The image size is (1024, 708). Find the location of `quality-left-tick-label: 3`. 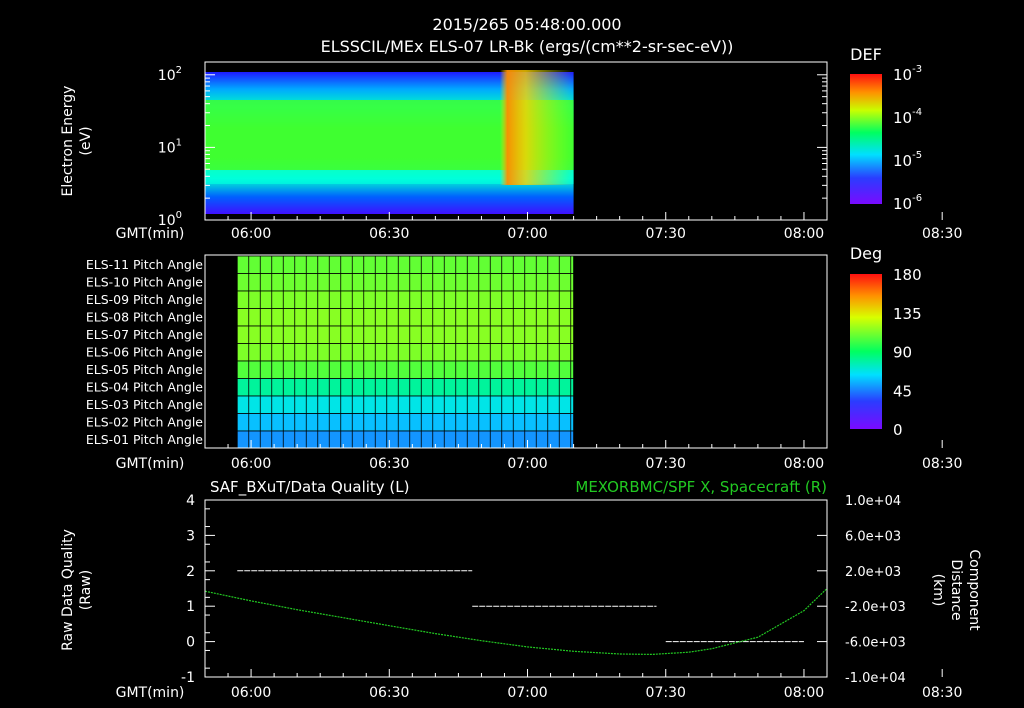

quality-left-tick-label: 3 is located at coordinates (190, 536).